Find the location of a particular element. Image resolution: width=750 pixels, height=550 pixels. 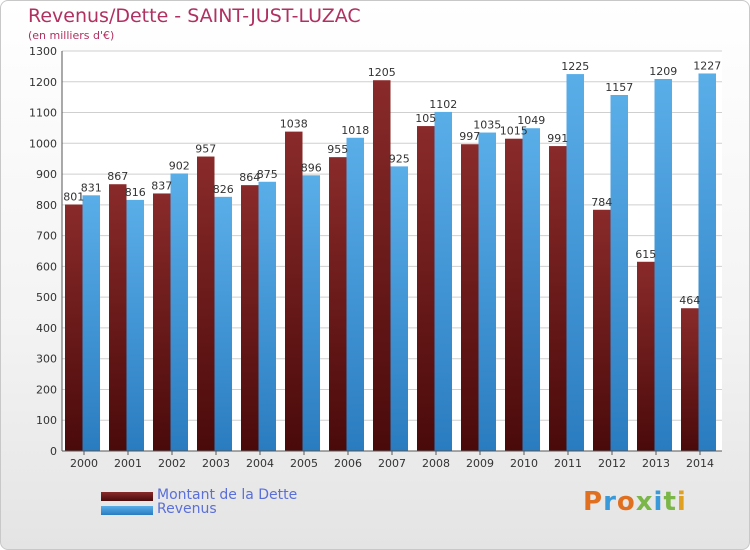

bar-revenus-2012 is located at coordinates (619, 273).